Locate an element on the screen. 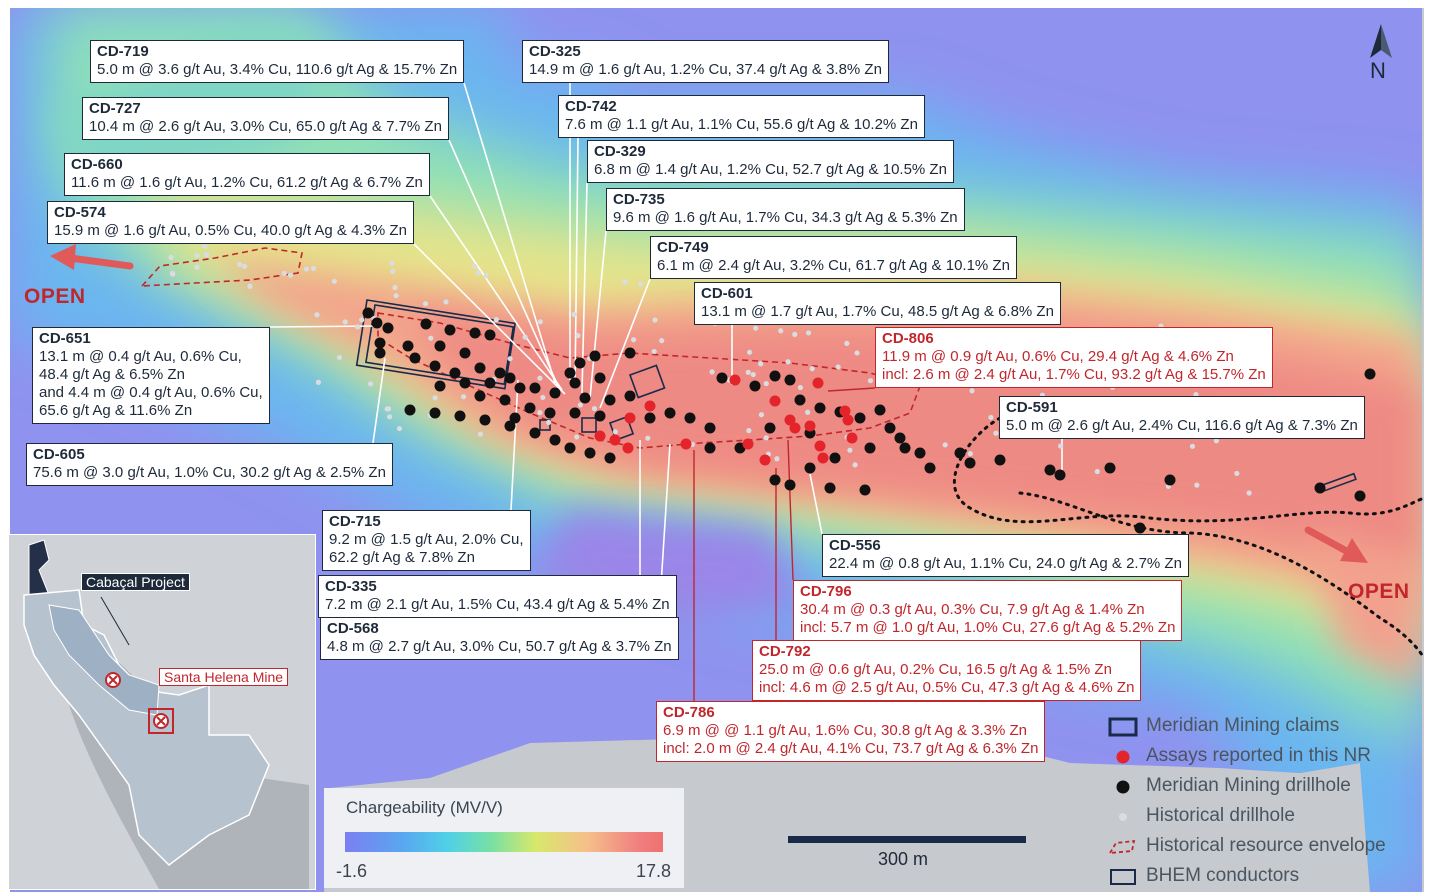  callout-hole-id: CD-651 is located at coordinates (65, 338).